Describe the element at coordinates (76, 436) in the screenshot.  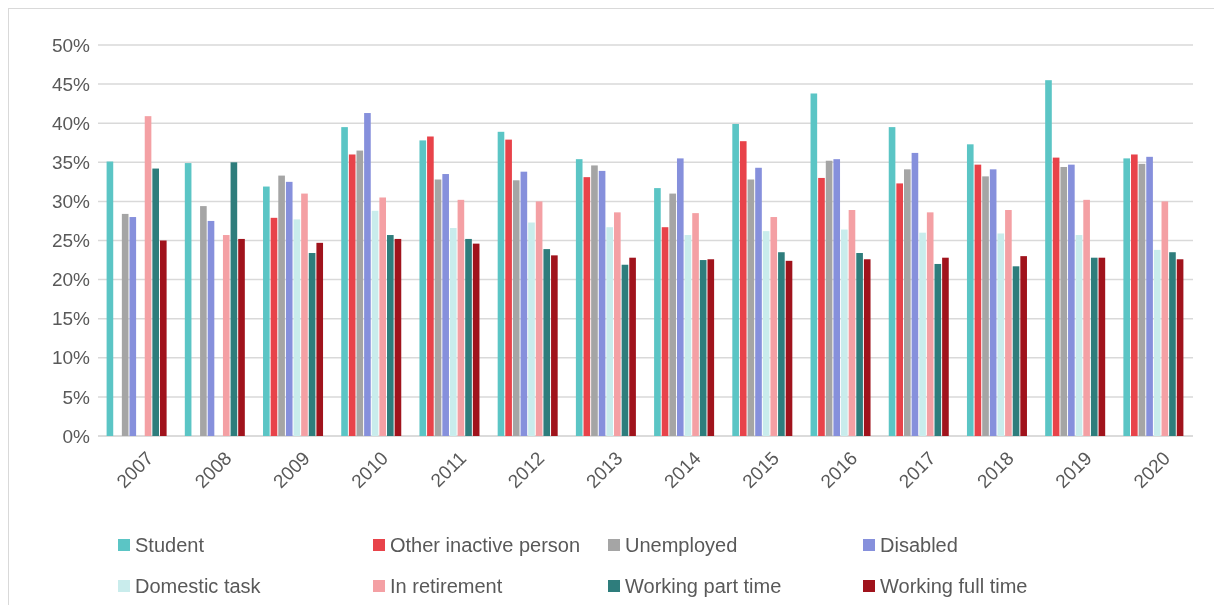
I see `y-tick-label: 0%` at that location.